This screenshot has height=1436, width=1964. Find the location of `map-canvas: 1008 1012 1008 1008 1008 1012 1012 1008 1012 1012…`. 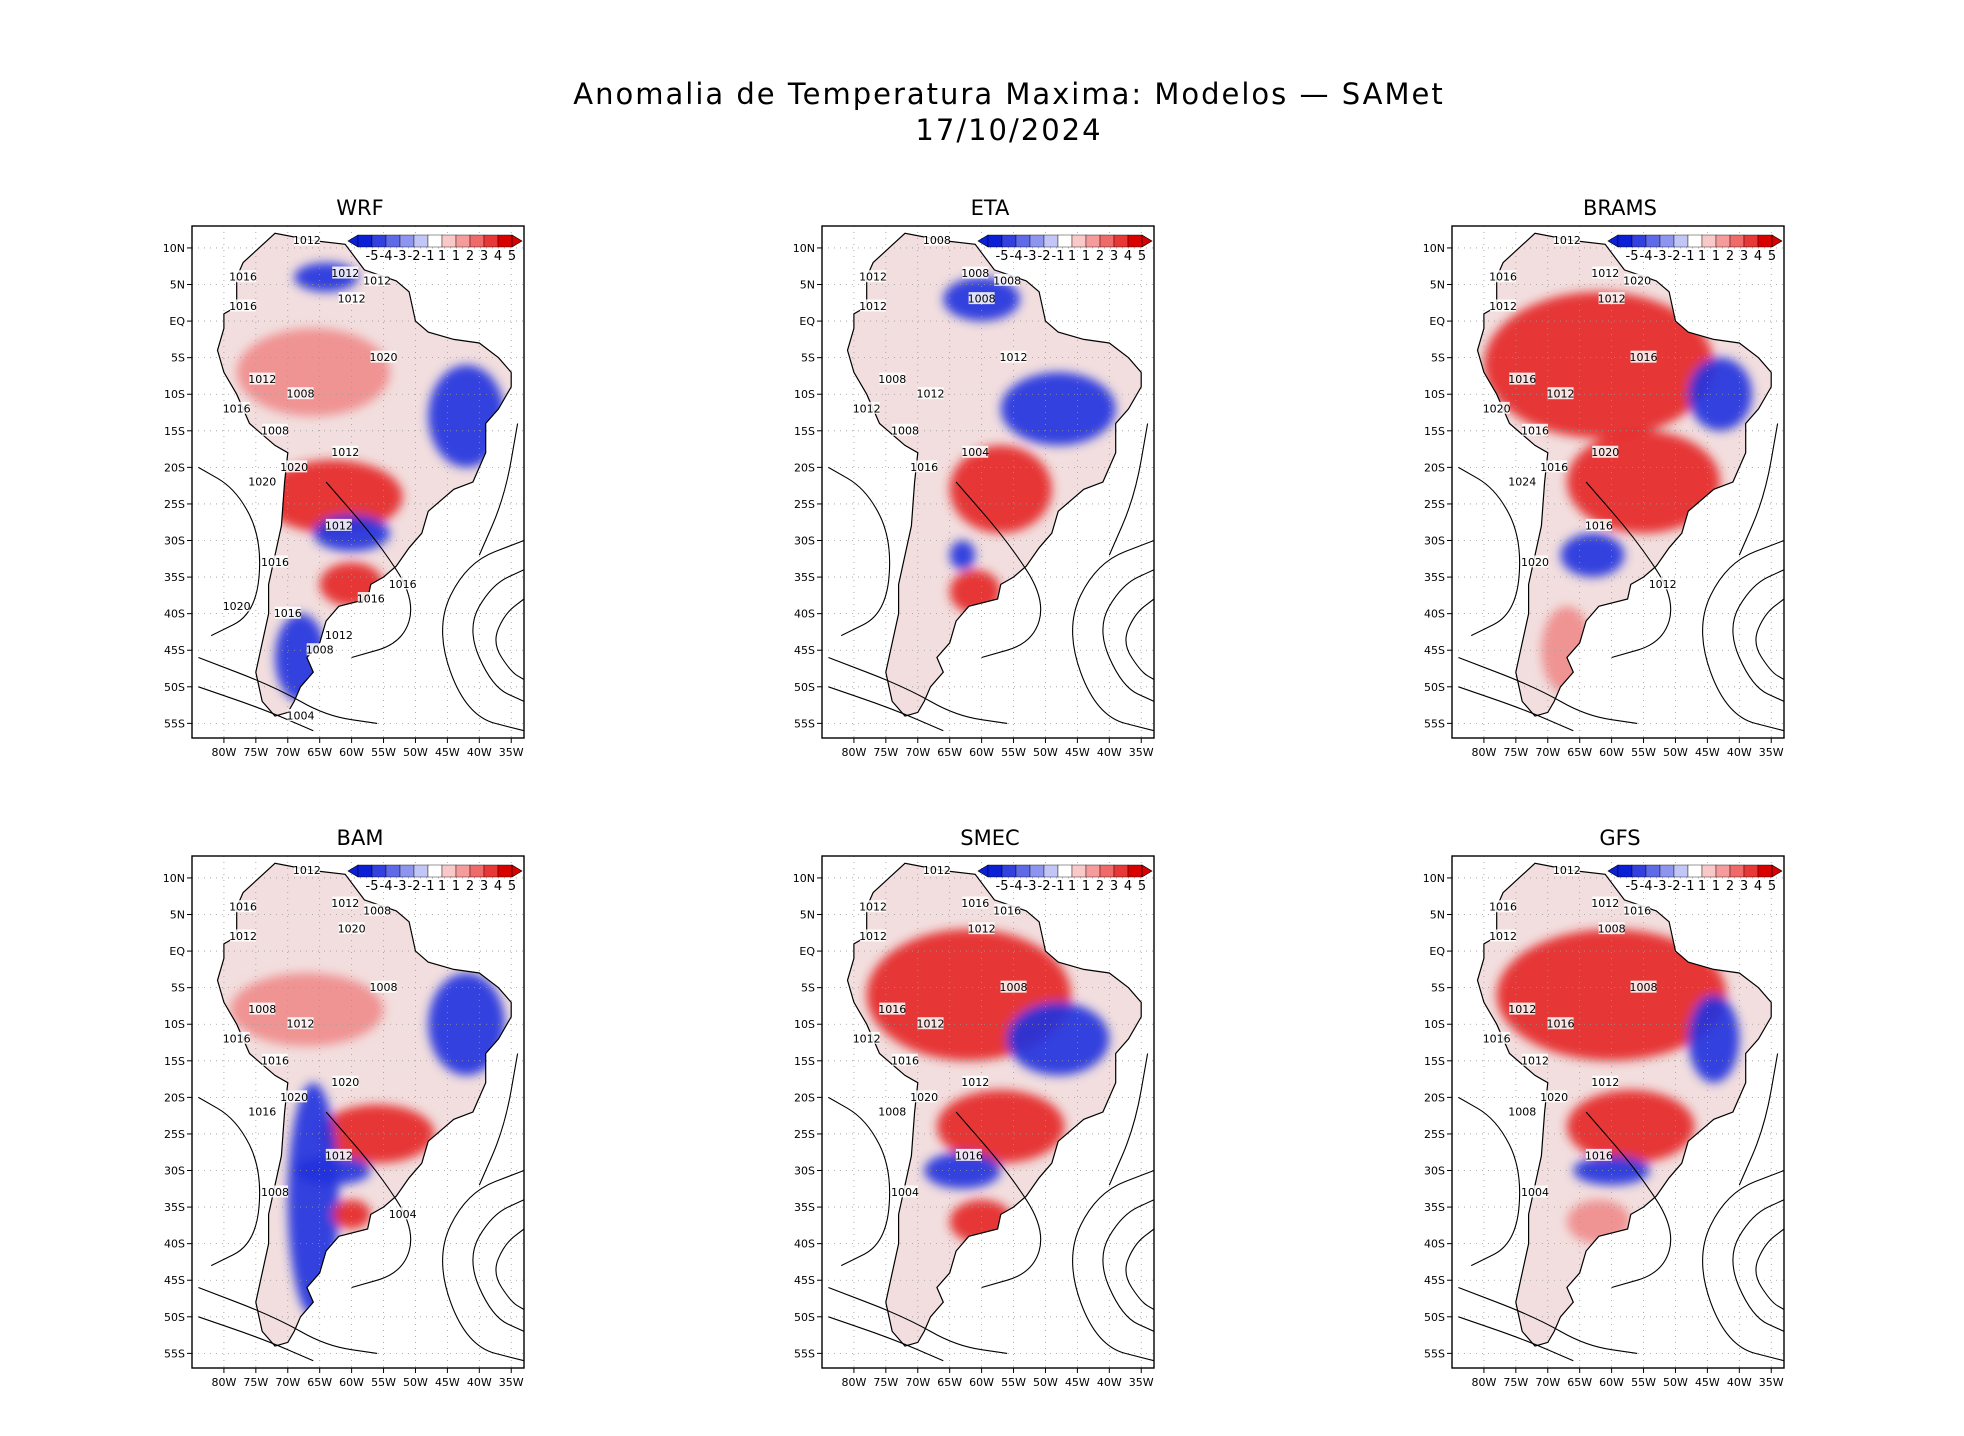

map-canvas: 1008 1012 1008 1008 1008 1012 1012 1008 1012 1012… is located at coordinates (974, 492).